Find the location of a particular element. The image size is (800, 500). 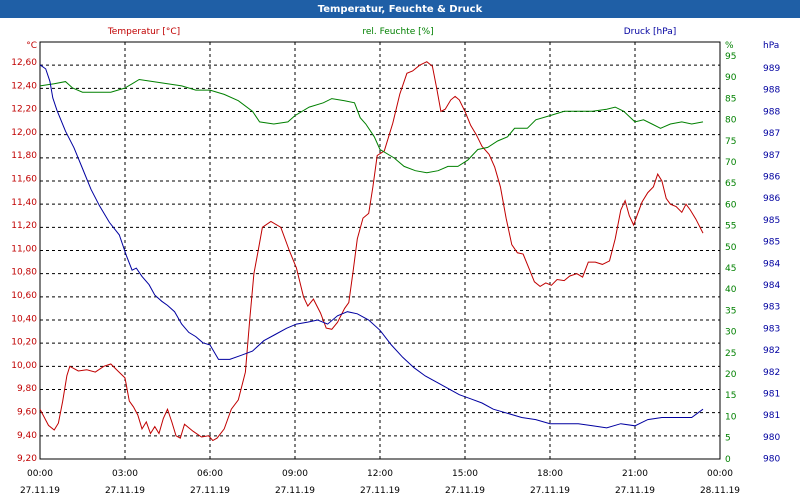

temperature-tick-label: 12,60 is located at coordinates (24, 63).